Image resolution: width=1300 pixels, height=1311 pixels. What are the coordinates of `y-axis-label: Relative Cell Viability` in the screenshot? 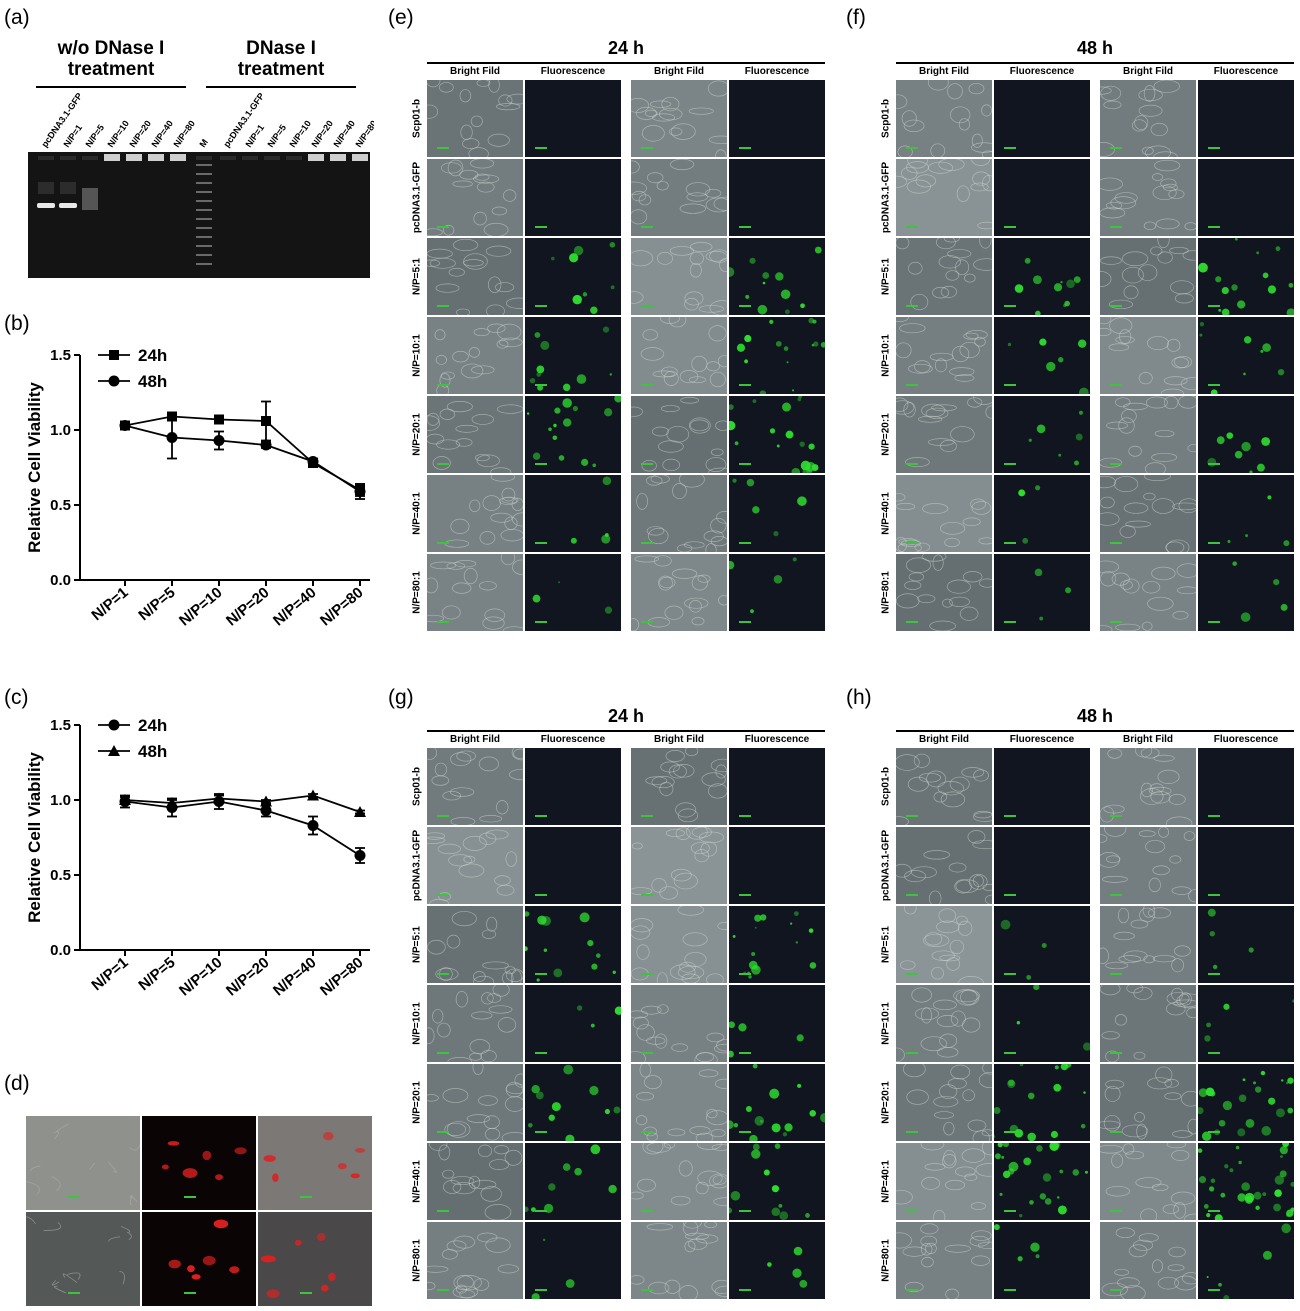 It's located at (34, 837).